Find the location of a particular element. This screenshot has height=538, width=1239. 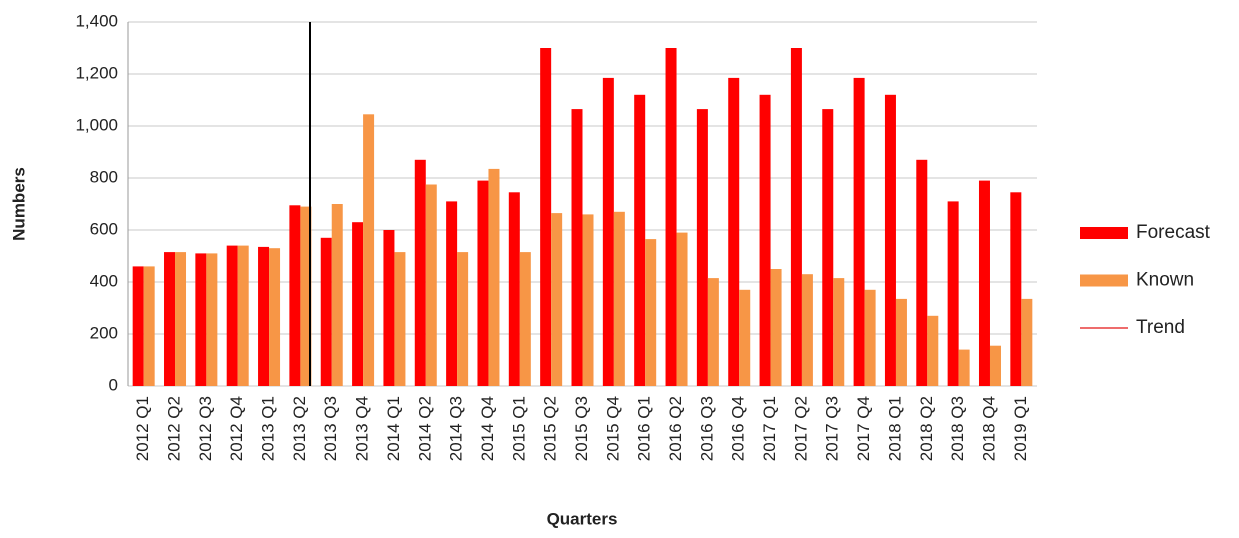

x-tick-label: 2017 Q3 is located at coordinates (832, 428).